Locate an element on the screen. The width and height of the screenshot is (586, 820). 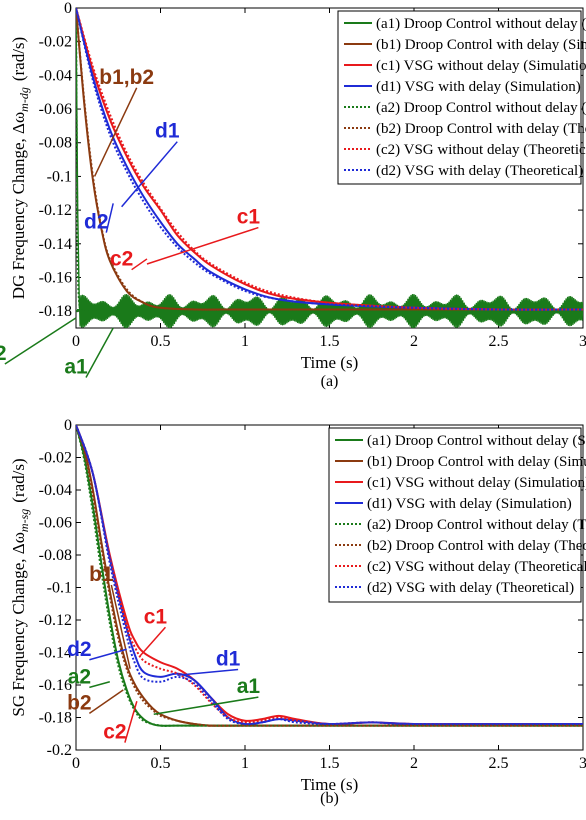
figure-caption: (b) is located at coordinates (329, 798).